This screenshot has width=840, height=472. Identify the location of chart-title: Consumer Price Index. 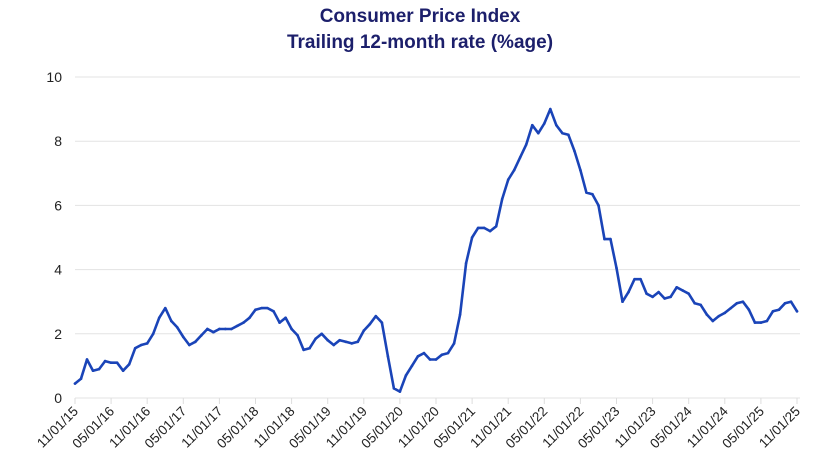
(420, 16).